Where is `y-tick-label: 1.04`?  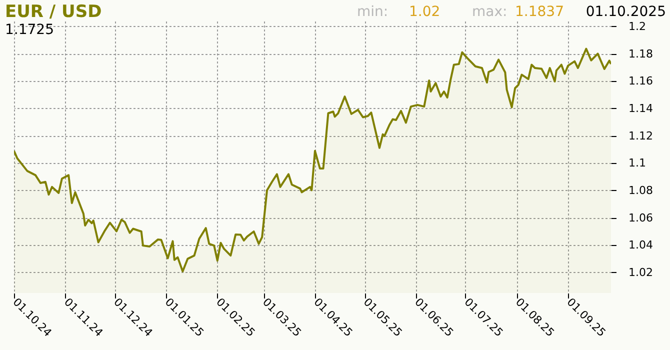 y-tick-label: 1.04 is located at coordinates (640, 245).